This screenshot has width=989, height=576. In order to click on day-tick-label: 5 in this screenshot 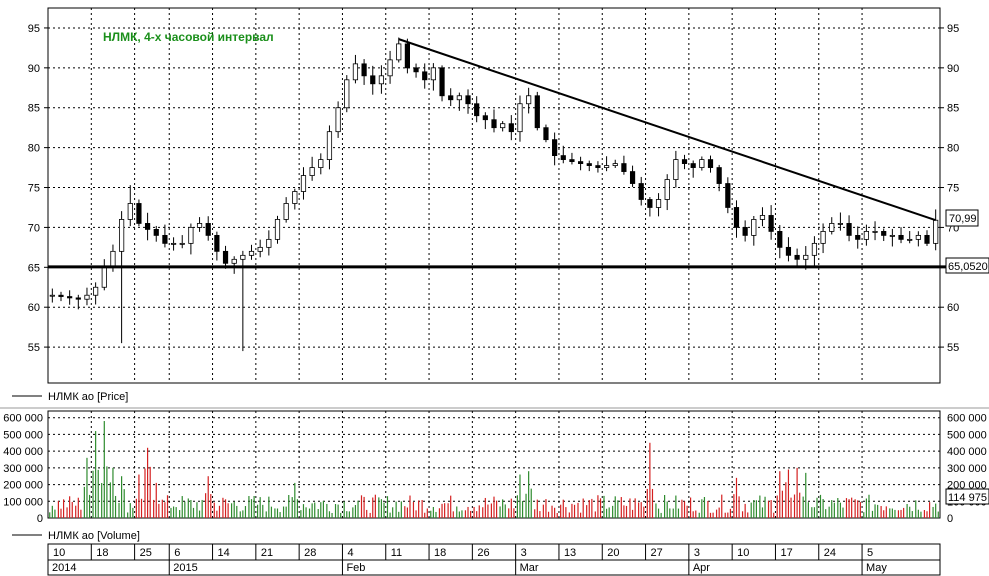, I will do `click(870, 553)`.